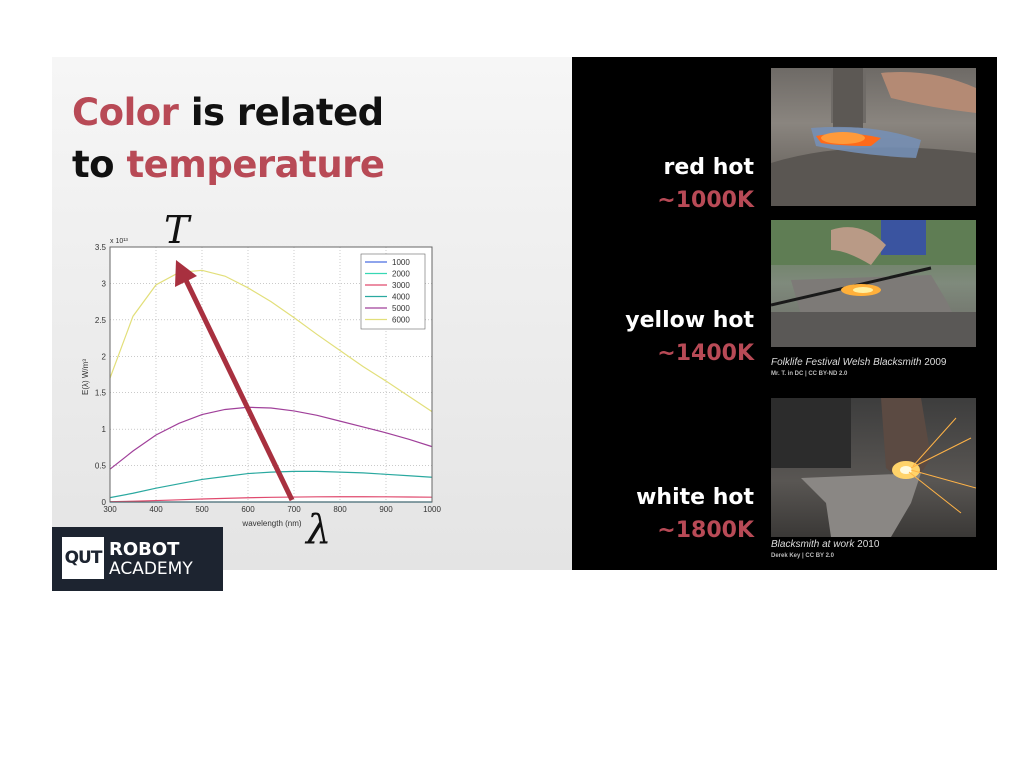 Image resolution: width=1024 pixels, height=768 pixels. What do you see at coordinates (178, 230) in the screenshot?
I see `annotation-T: T` at bounding box center [178, 230].